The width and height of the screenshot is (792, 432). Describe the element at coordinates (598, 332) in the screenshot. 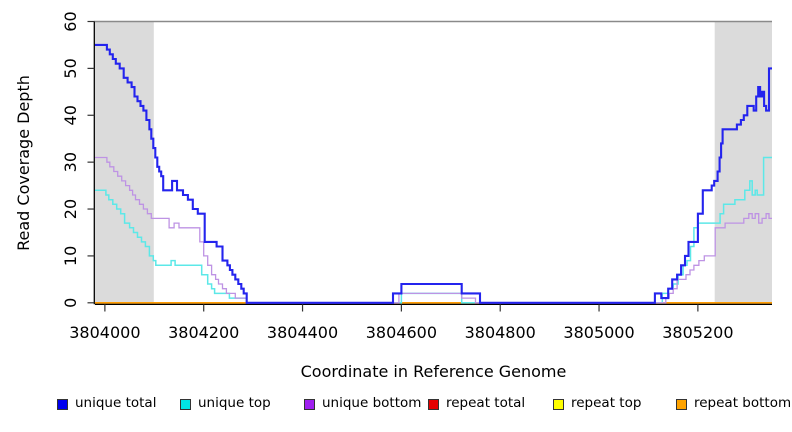

I see `x-tick-label: 3805000` at that location.